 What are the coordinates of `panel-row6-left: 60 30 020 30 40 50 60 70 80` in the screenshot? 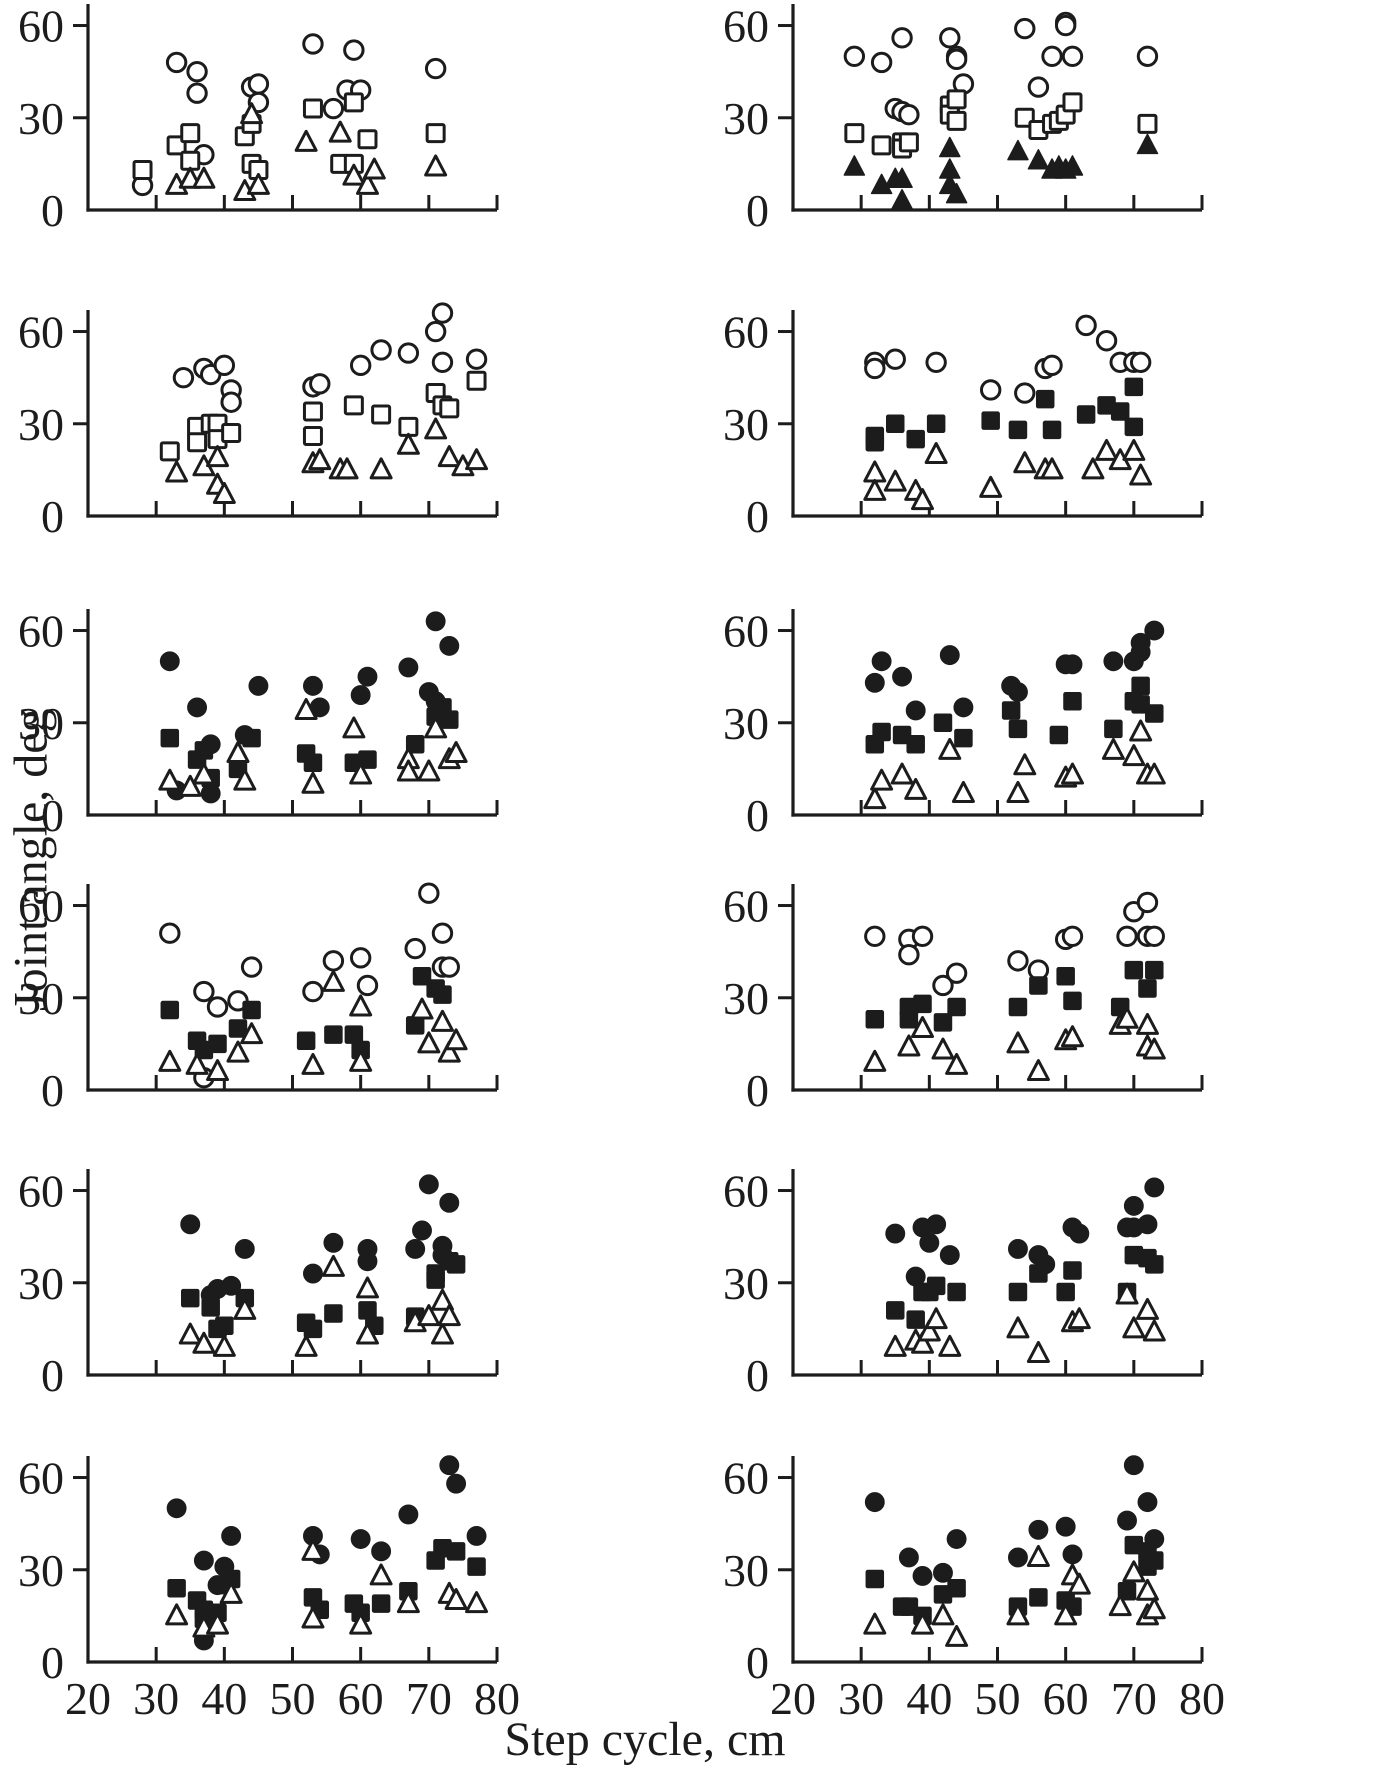 It's located at (269, 1588).